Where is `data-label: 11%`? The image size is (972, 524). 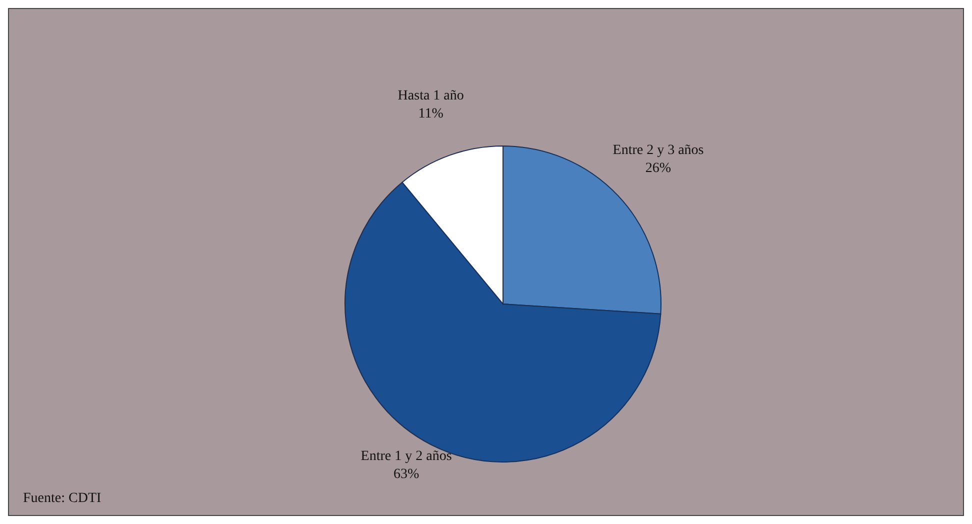 data-label: 11% is located at coordinates (431, 114).